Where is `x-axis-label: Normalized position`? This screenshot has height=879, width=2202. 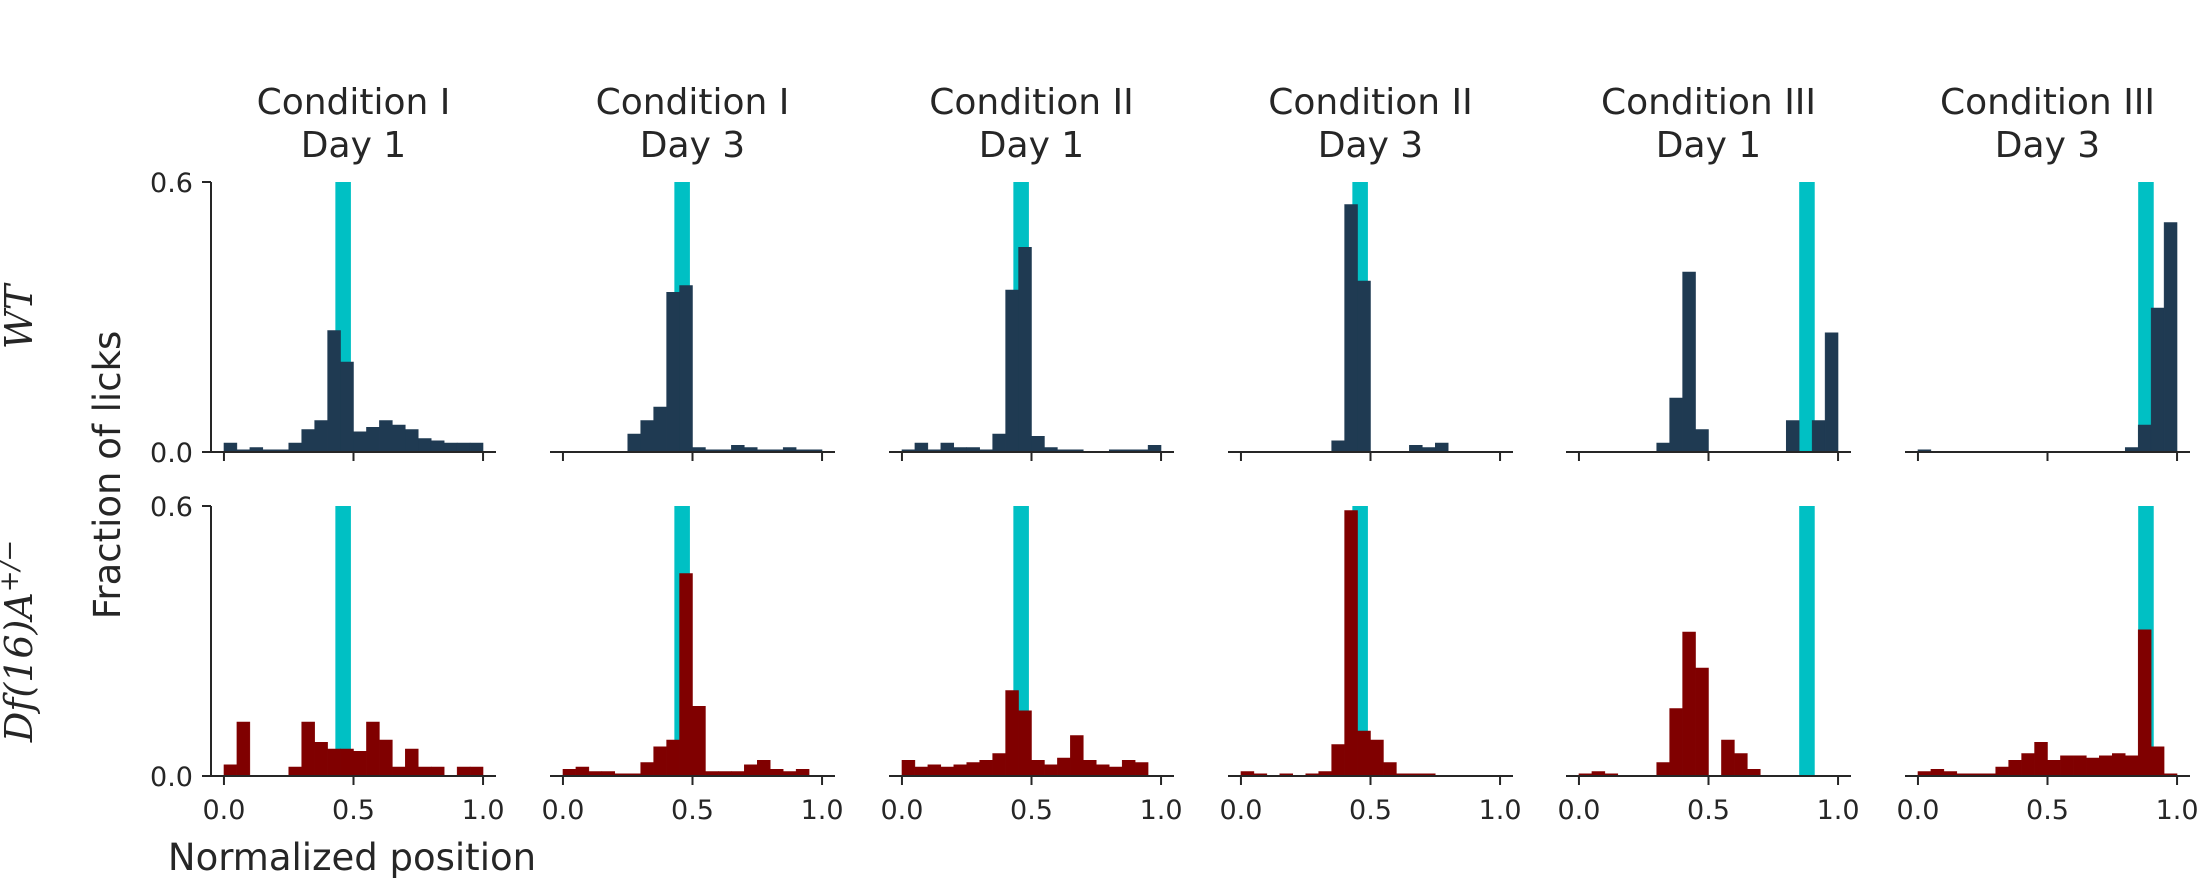
x-axis-label: Normalized position is located at coordinates (352, 857).